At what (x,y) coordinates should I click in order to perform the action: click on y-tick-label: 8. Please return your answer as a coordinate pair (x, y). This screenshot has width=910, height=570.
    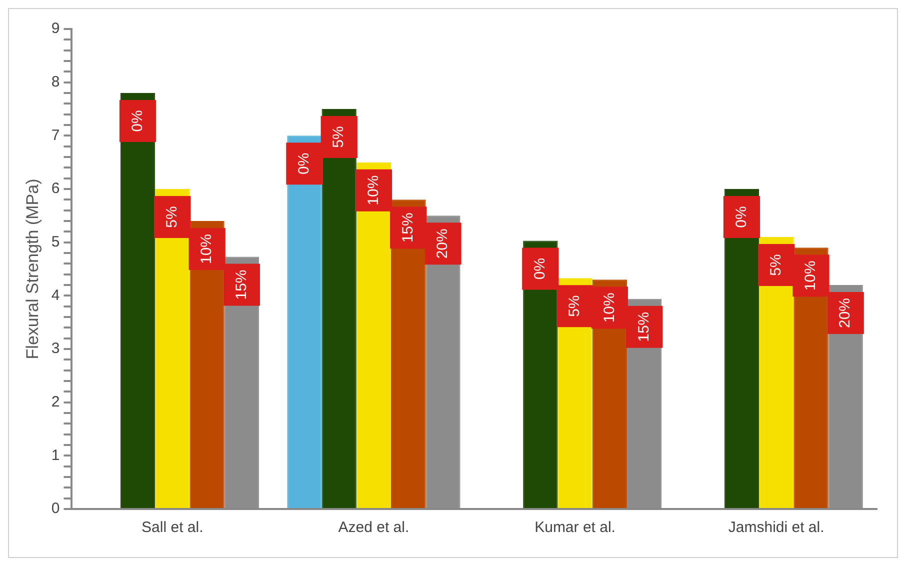
    Looking at the image, I should click on (55, 81).